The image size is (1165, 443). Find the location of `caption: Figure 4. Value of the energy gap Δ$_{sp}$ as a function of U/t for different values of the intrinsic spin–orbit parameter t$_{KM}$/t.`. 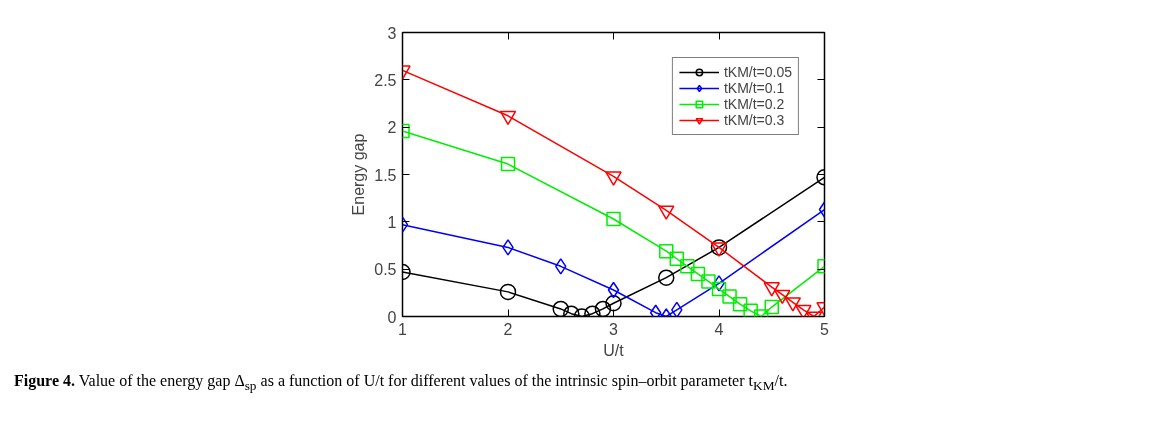

caption: Figure 4. Value of the energy gap Δ$_{sp}$ as a function of U/t for different values of the intrinsic spin–orbit parameter t$_{KM}$/t. is located at coordinates (401, 383).